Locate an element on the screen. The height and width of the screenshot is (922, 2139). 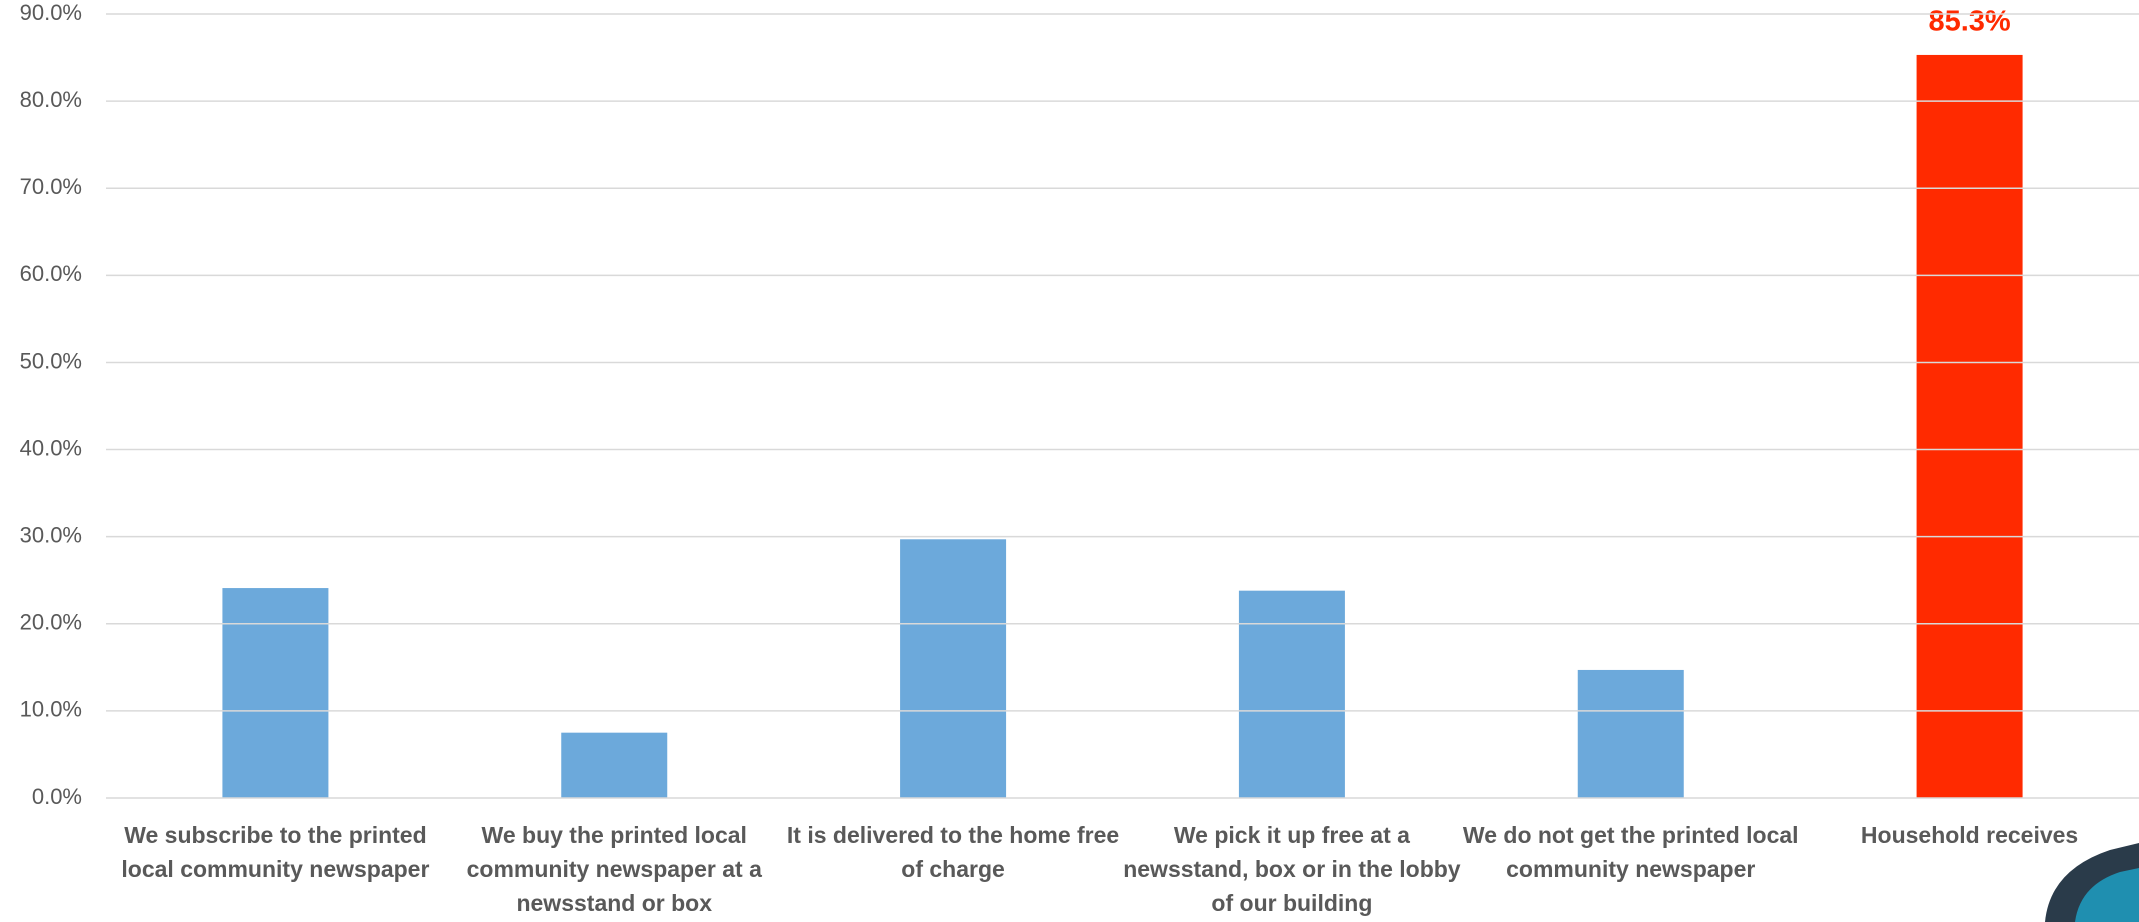
y-tick-label: 30.0% is located at coordinates (51, 534).